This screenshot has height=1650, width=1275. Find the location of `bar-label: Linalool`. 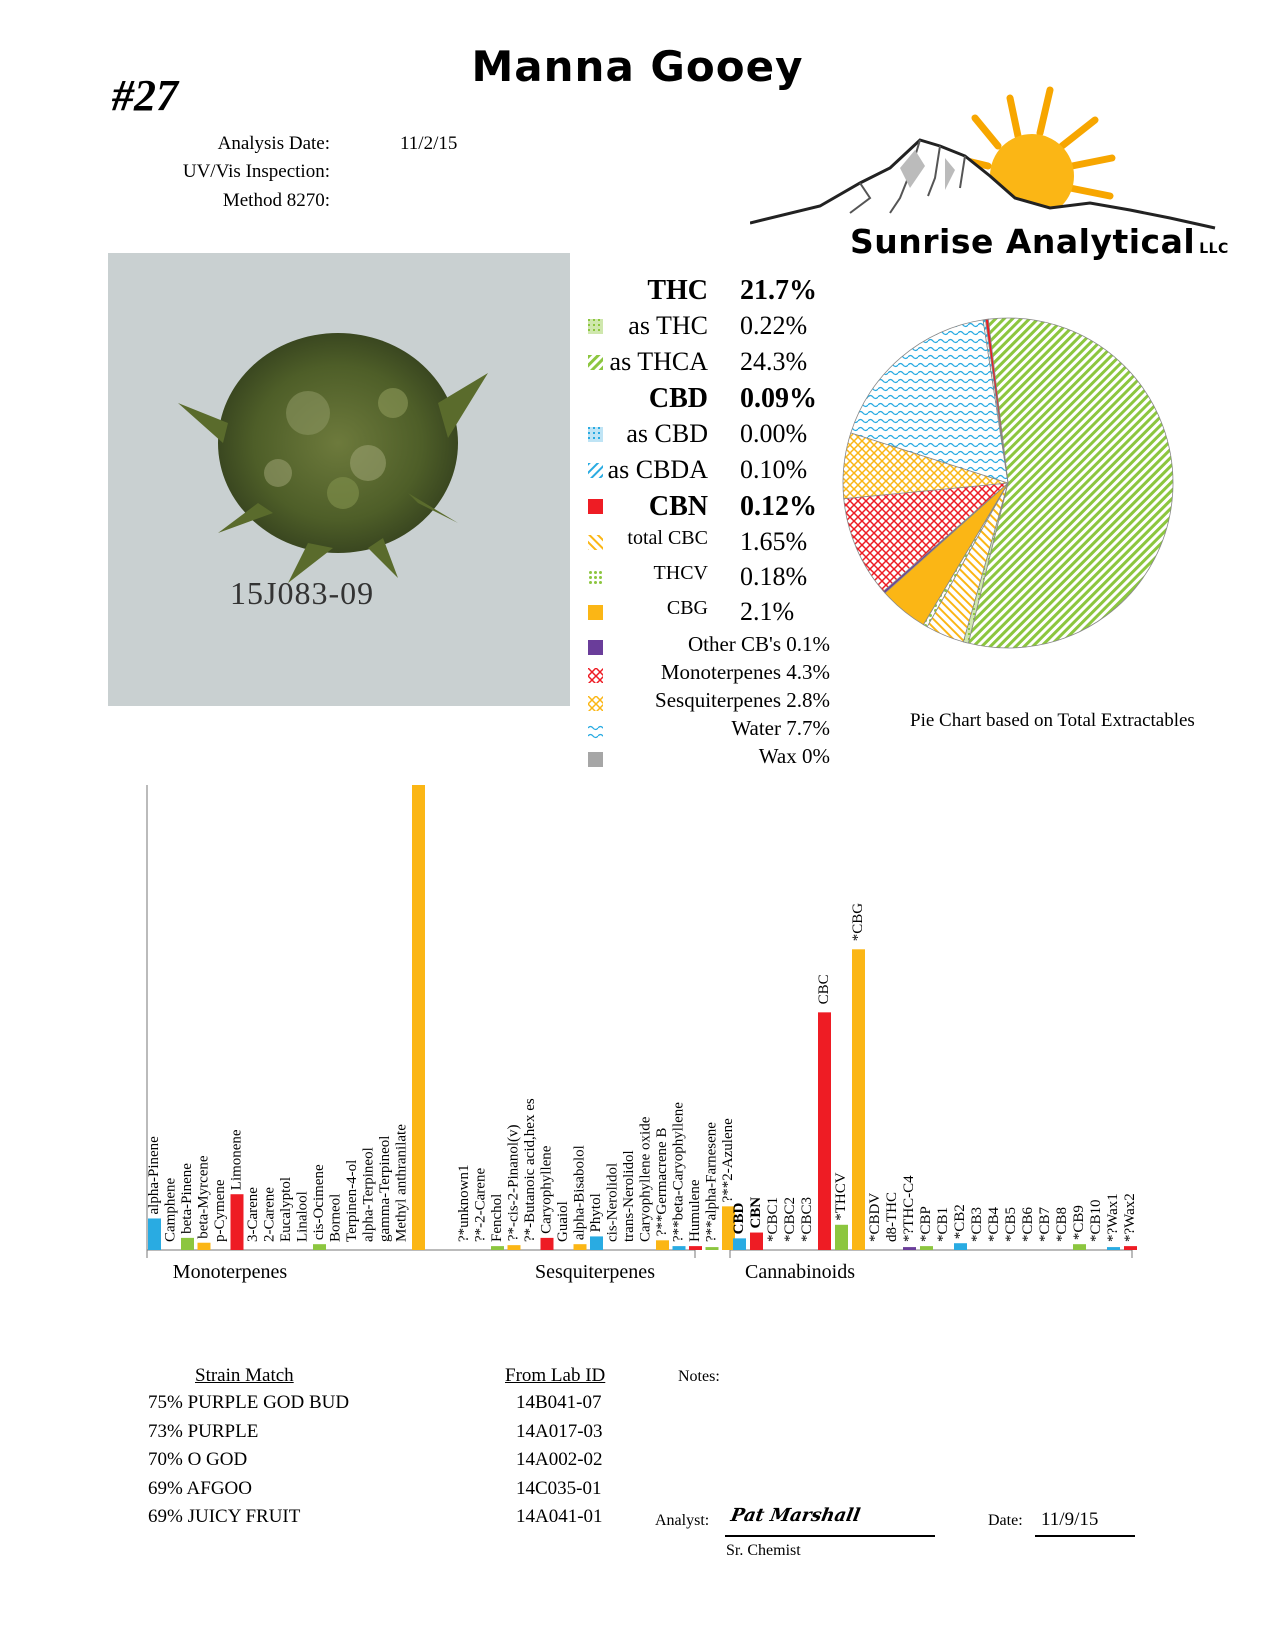

bar-label: Linalool is located at coordinates (303, 1216).